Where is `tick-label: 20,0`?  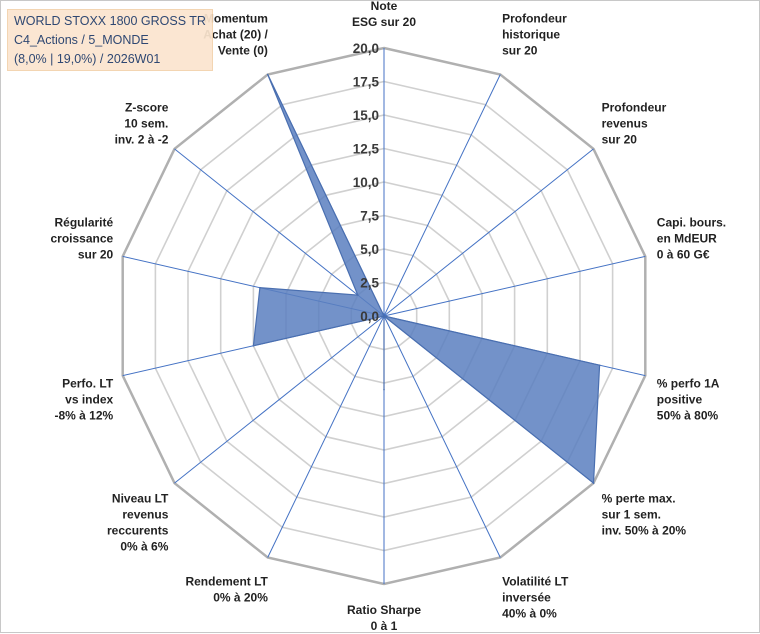 tick-label: 20,0 is located at coordinates (366, 48).